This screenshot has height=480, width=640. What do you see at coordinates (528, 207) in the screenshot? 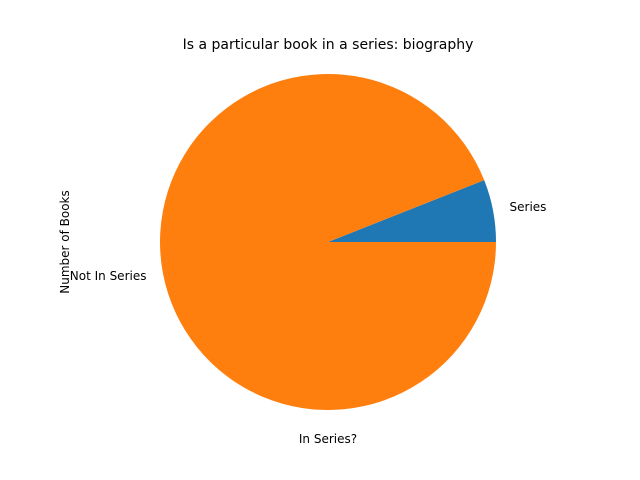
I see `slice-label-series: Series` at bounding box center [528, 207].